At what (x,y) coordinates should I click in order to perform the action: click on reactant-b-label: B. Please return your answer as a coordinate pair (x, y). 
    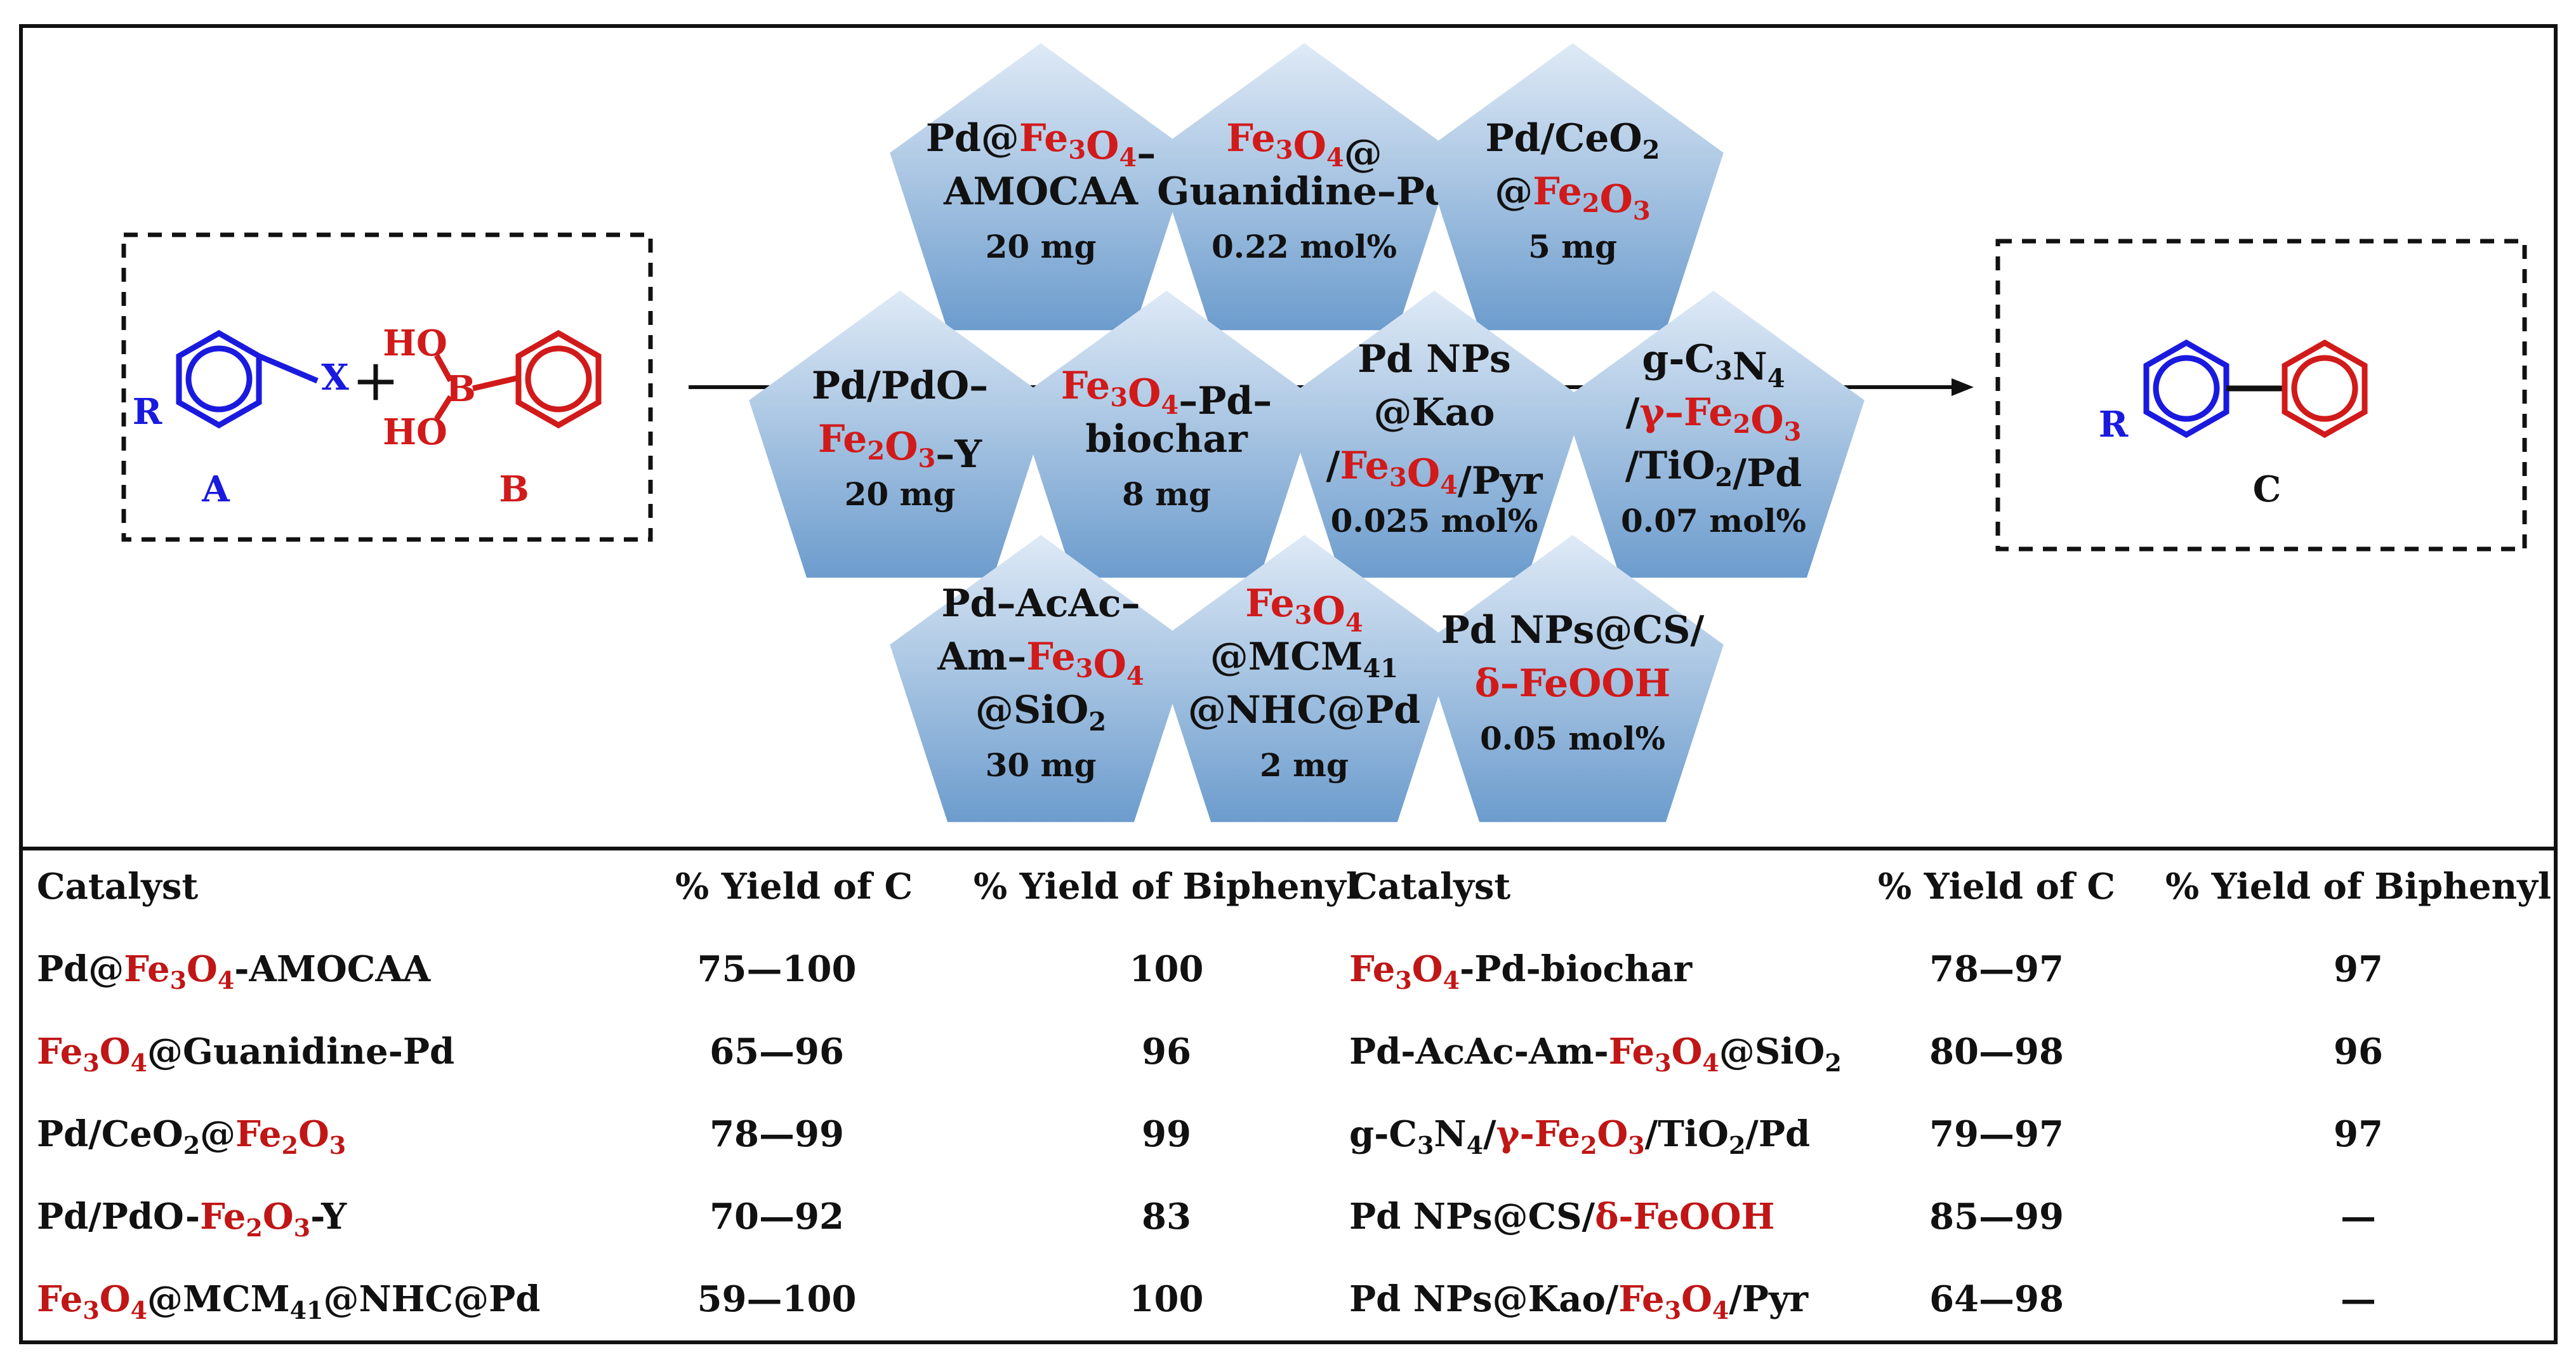
    Looking at the image, I should click on (514, 489).